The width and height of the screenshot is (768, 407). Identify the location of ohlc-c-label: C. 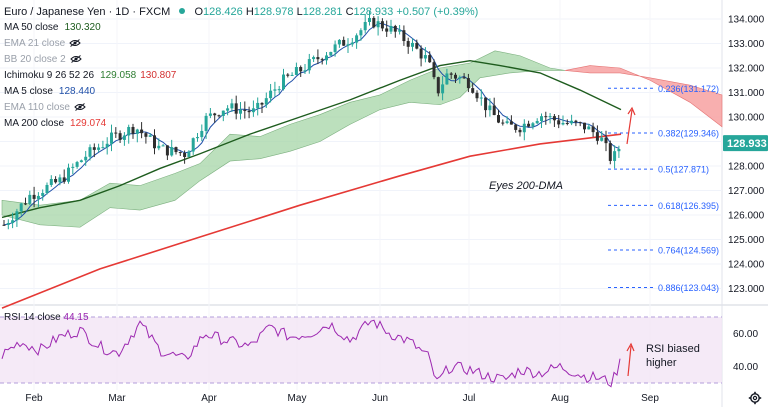
(349, 12).